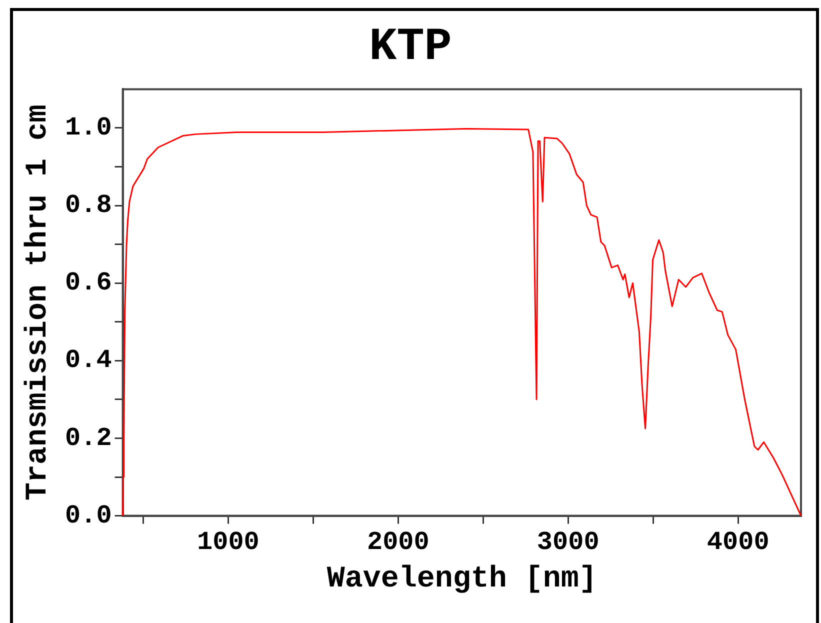  Describe the element at coordinates (88, 283) in the screenshot. I see `y-tick-label: 0.6` at that location.